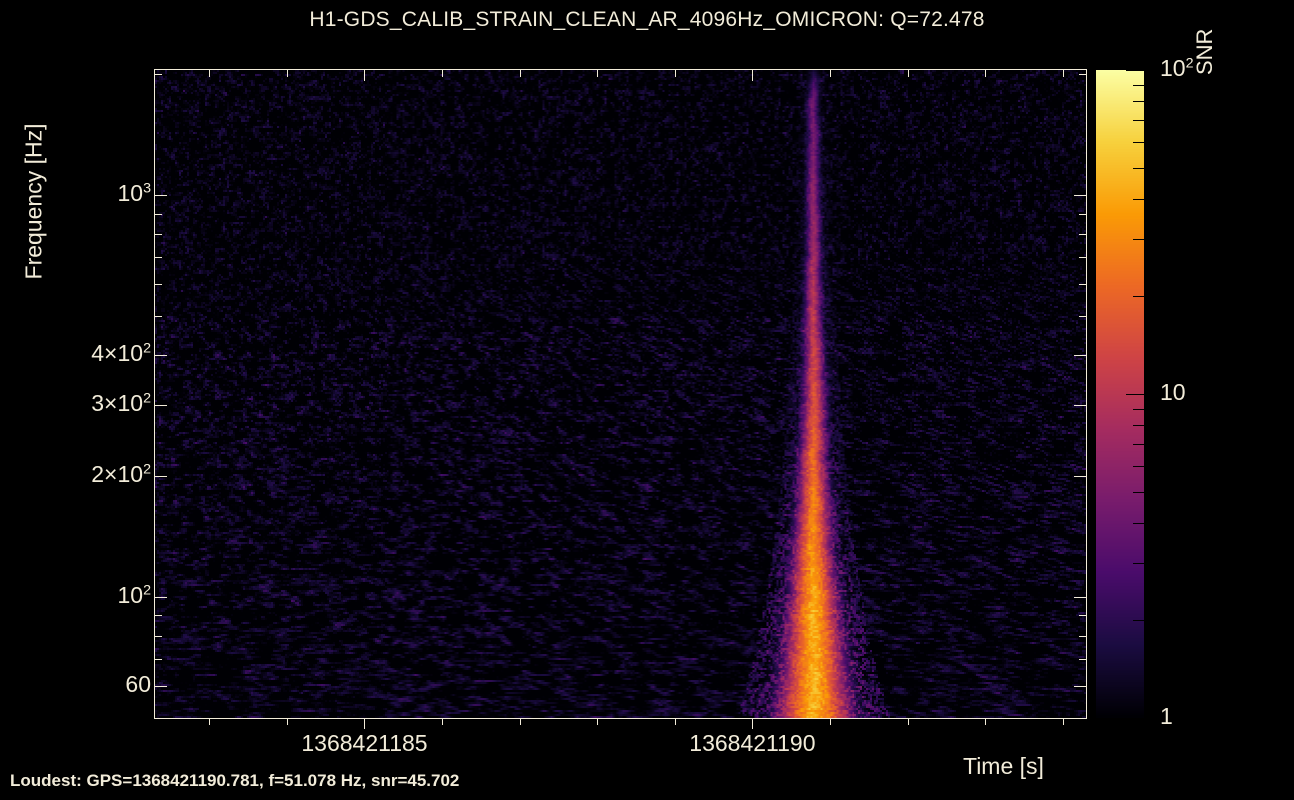  I want to click on x-axis-label: Time [s], so click(1003, 766).